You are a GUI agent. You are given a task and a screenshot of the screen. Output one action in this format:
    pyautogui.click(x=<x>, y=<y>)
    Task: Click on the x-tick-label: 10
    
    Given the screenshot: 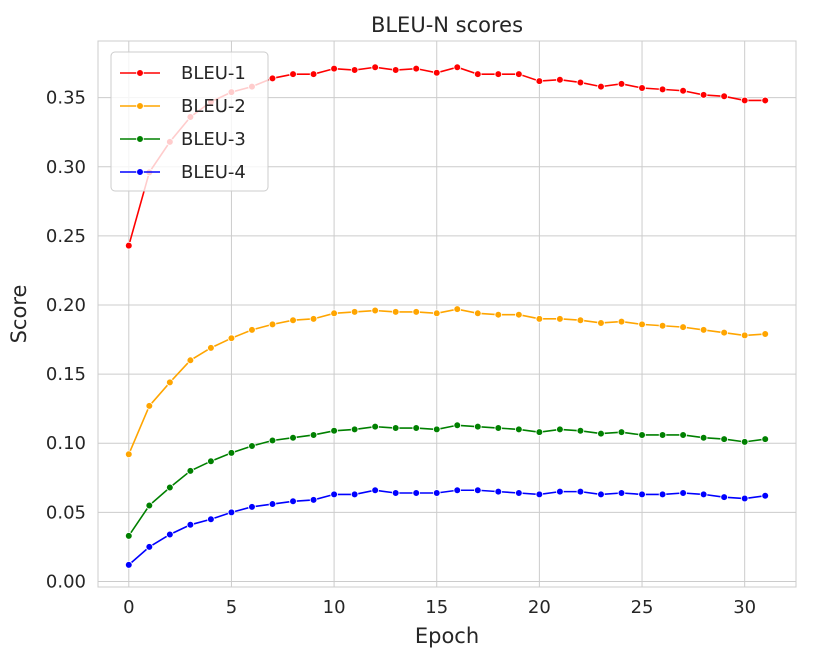 What is the action you would take?
    pyautogui.click(x=334, y=607)
    